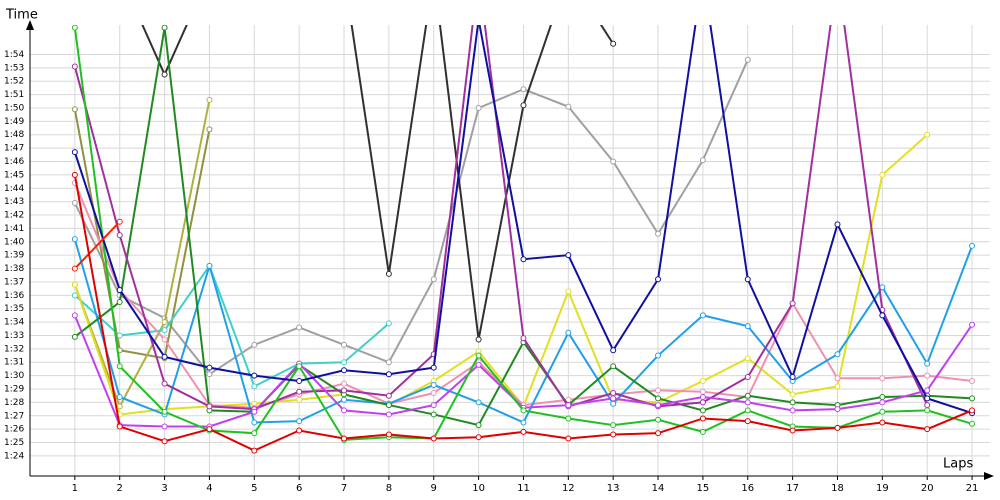 The image size is (1000, 500). I want to click on y-tick-label: 1:44, so click(14, 189).